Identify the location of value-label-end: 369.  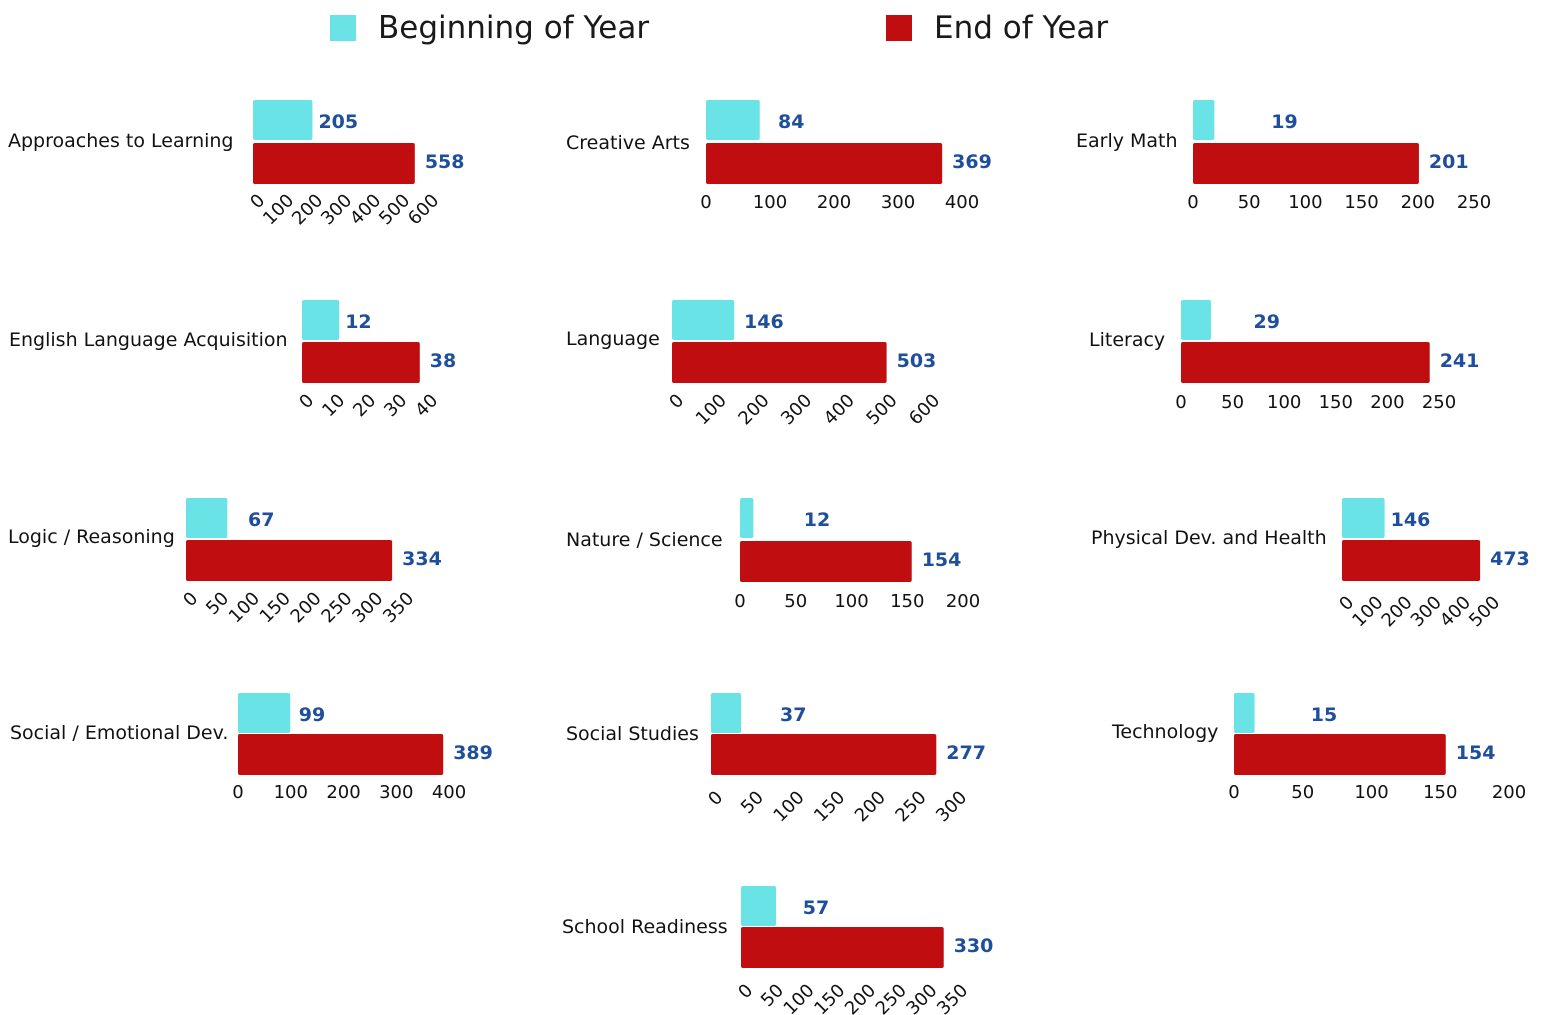
(972, 162).